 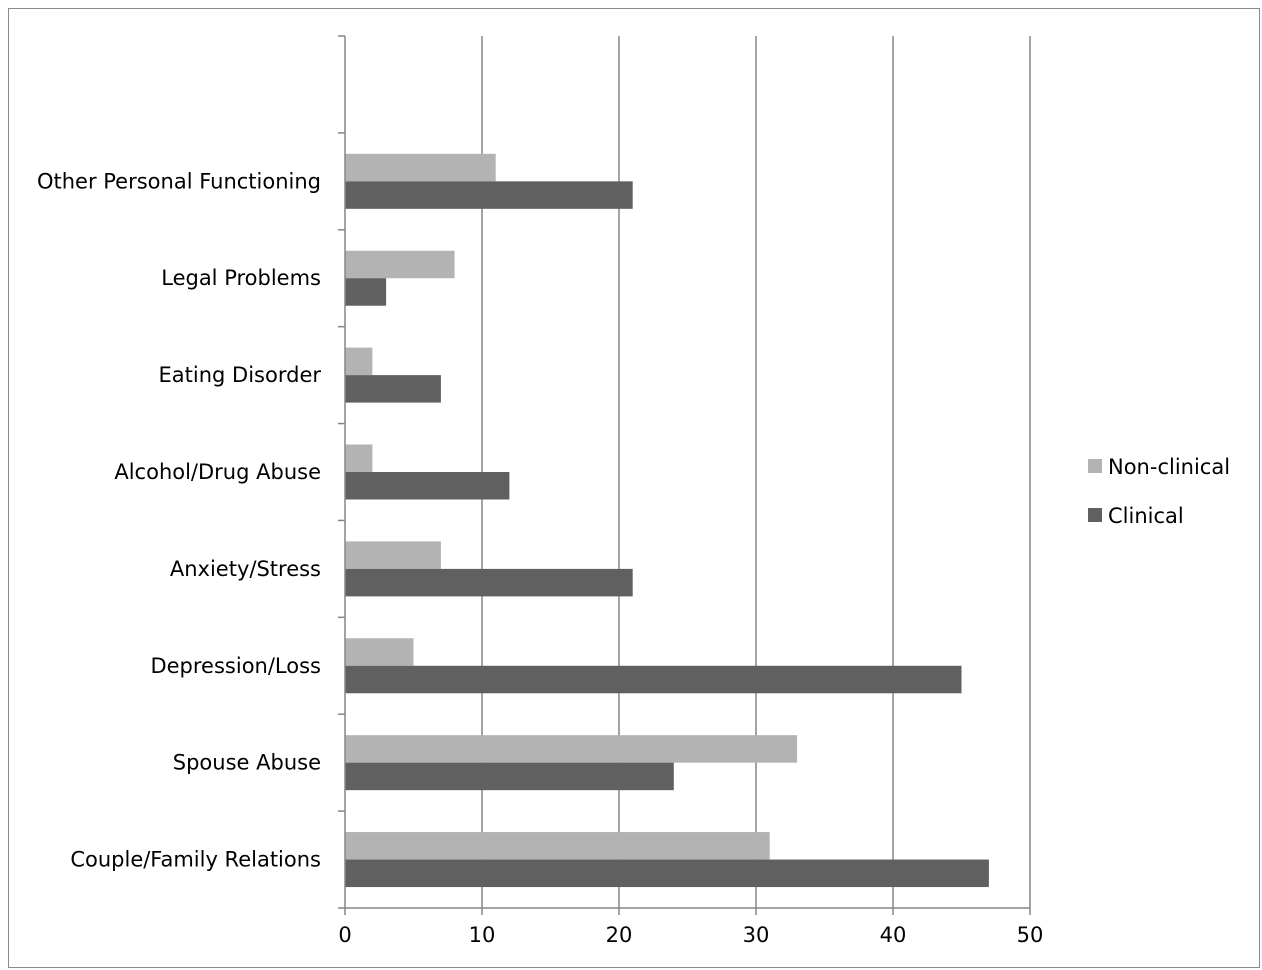 I want to click on x-tick-label: 10, so click(x=482, y=935).